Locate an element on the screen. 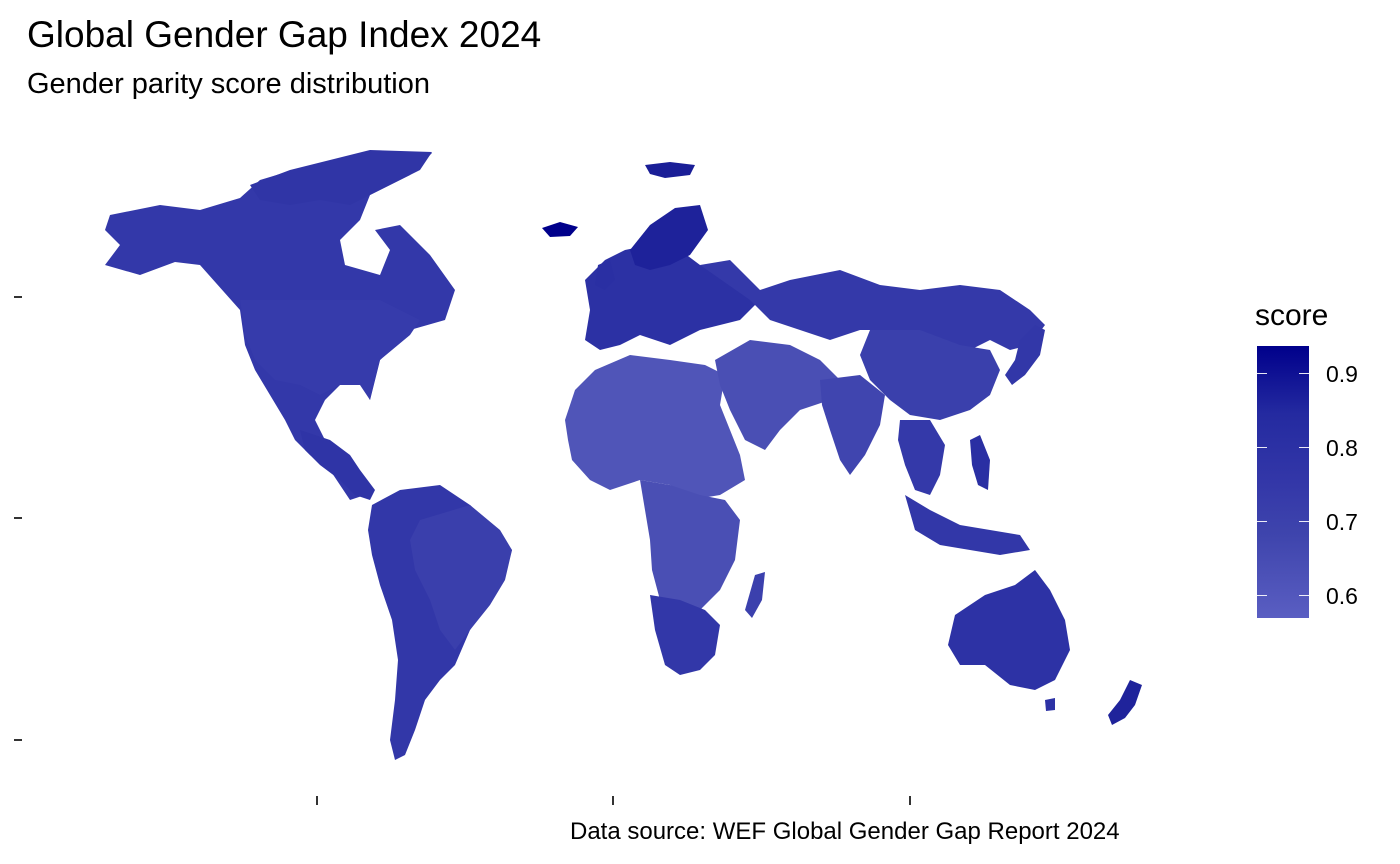 The height and width of the screenshot is (864, 1400). country-africa-north is located at coordinates (655, 427).